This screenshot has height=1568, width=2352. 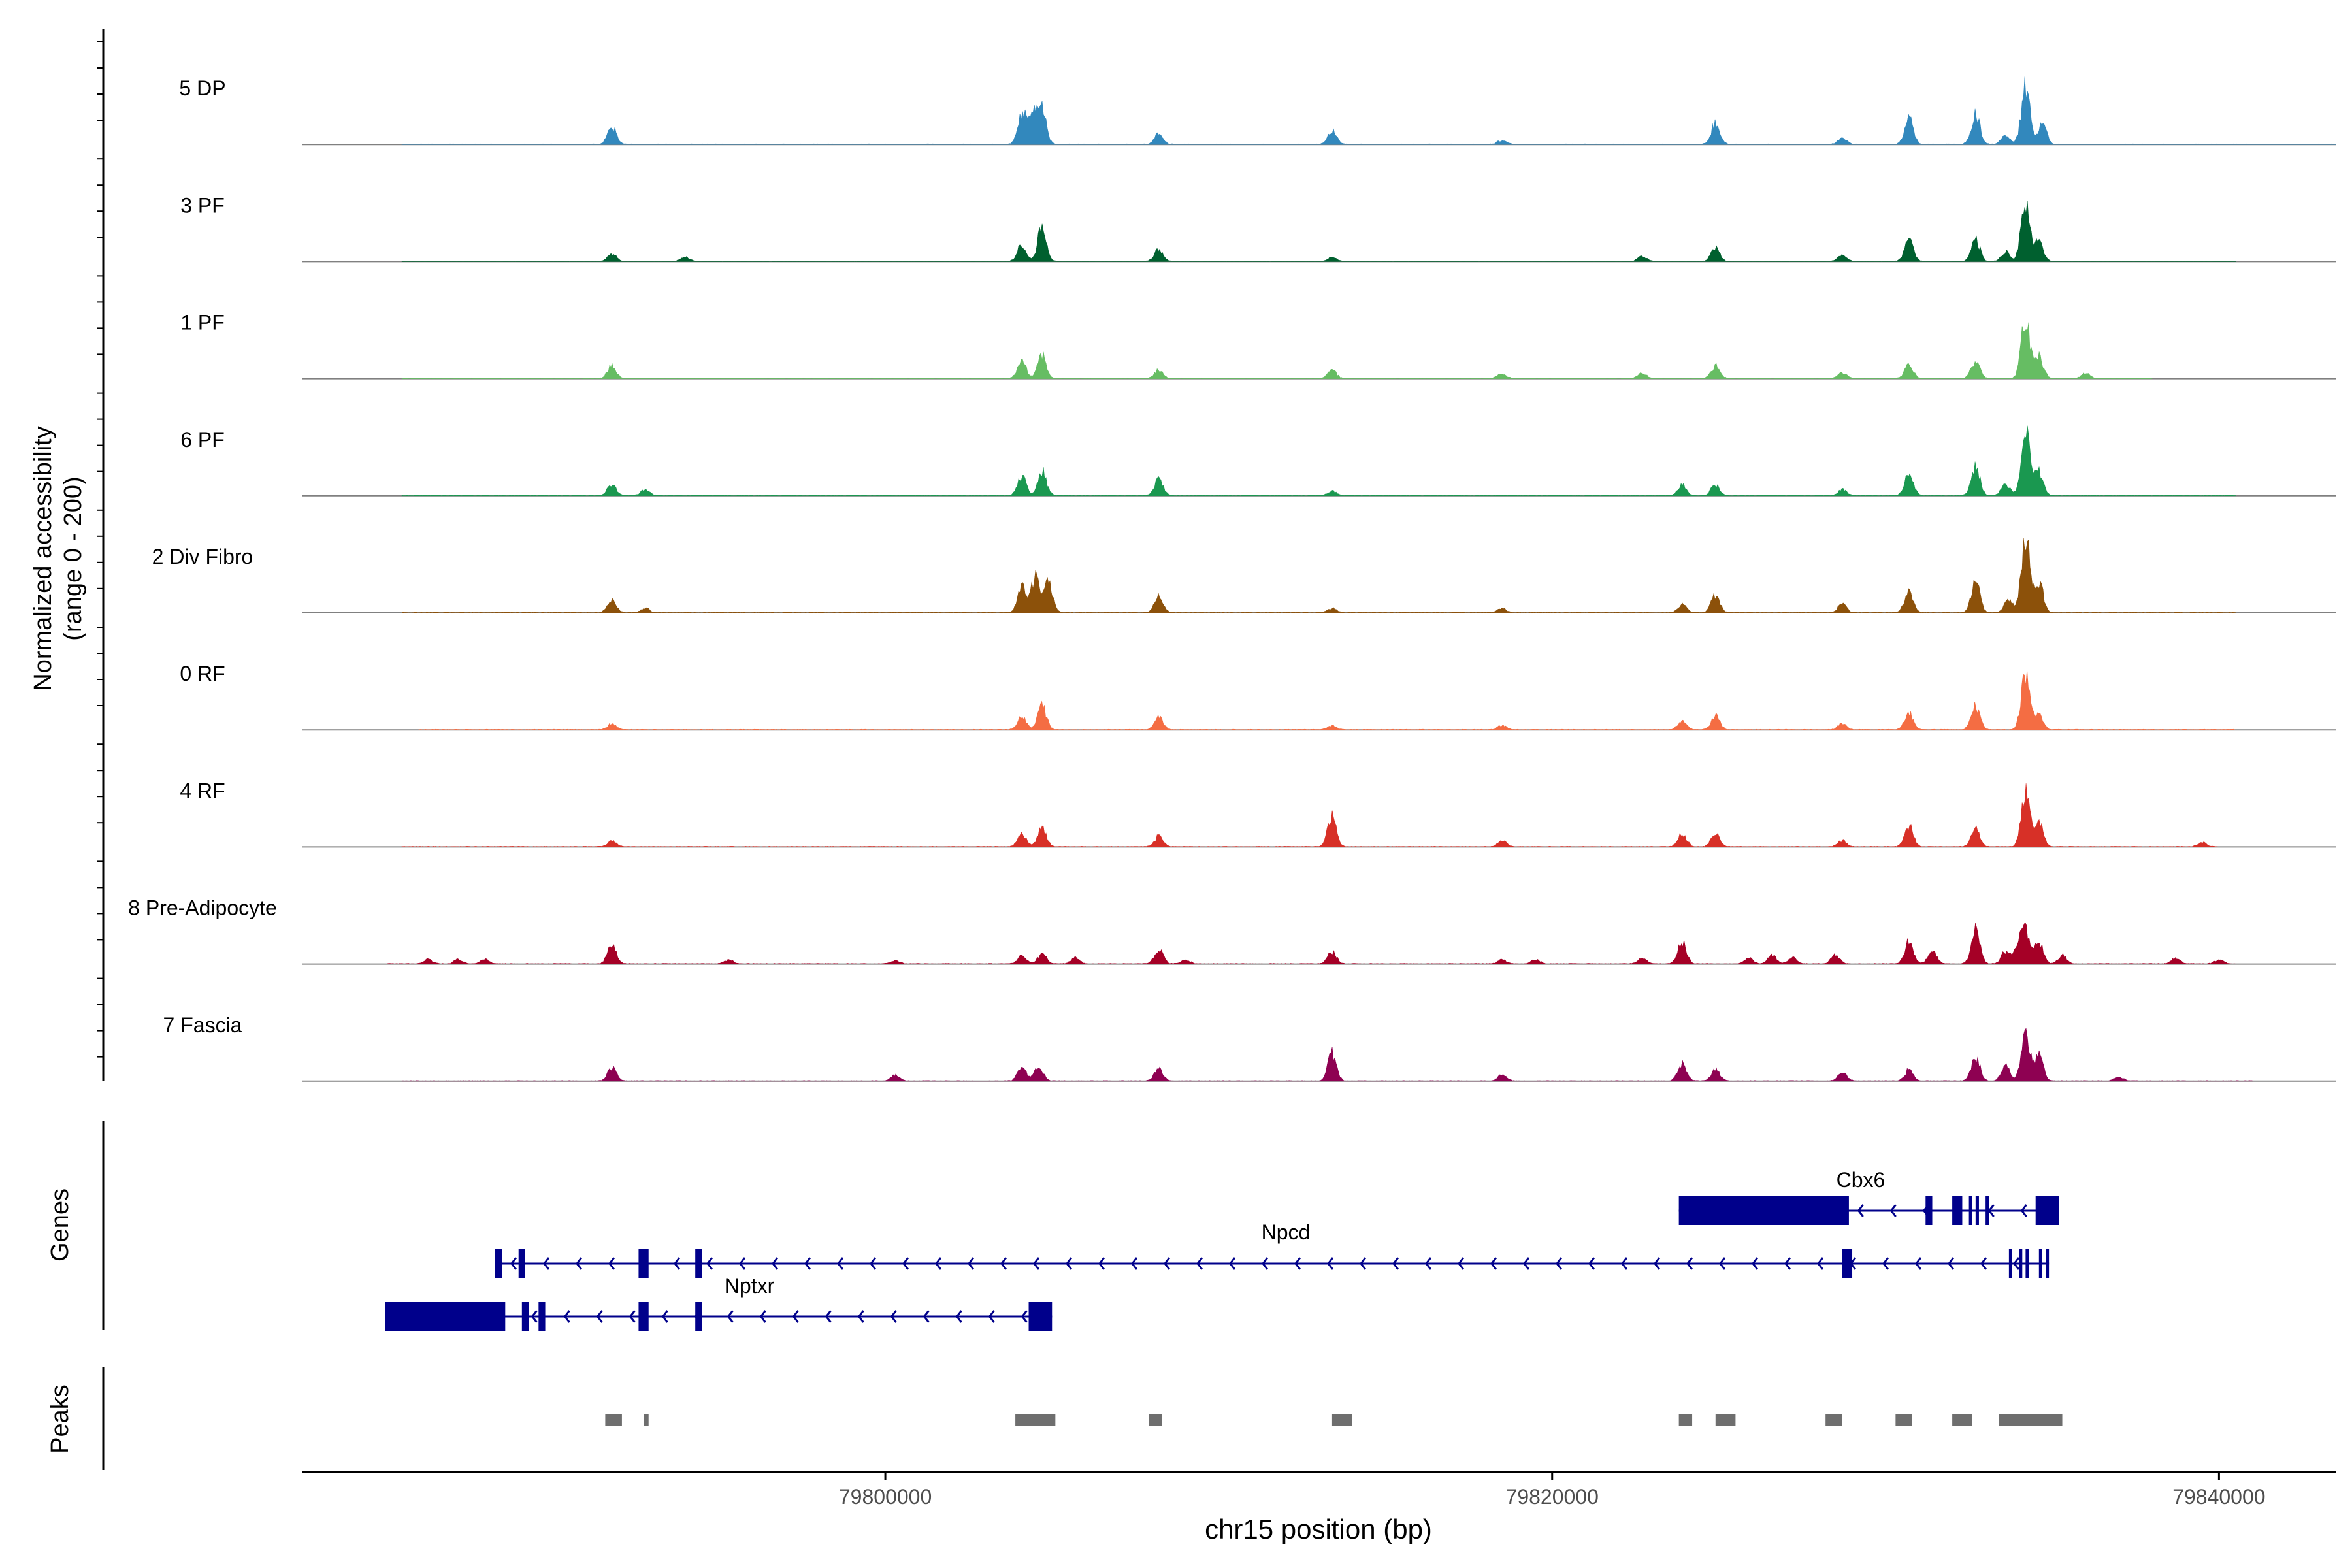 I want to click on y-axis-label-line1: Normalized accessibility, so click(x=43, y=558).